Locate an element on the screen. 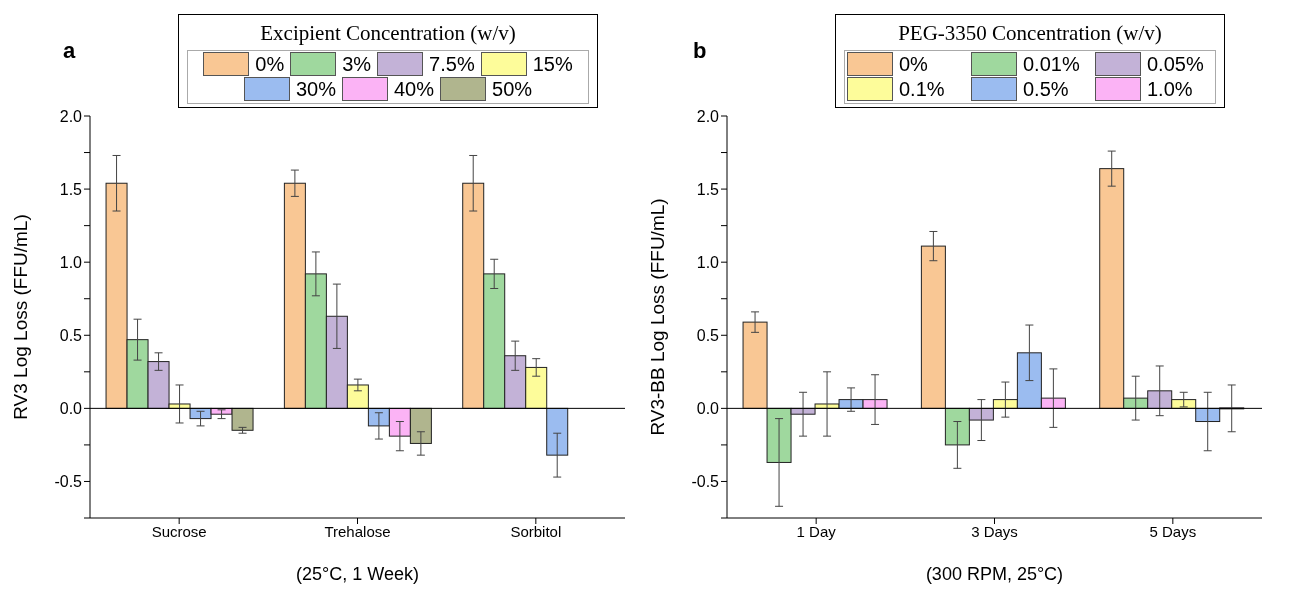 The height and width of the screenshot is (601, 1290). y-axis-title: RV3 Log Loss (FFU/mL) is located at coordinates (20, 317).